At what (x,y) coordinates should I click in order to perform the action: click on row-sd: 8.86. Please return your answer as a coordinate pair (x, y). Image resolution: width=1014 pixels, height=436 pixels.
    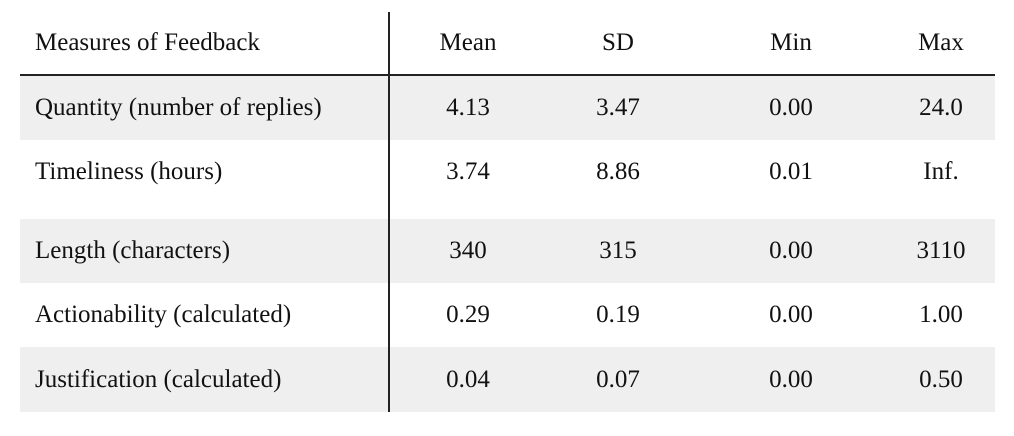
    Looking at the image, I should click on (618, 171).